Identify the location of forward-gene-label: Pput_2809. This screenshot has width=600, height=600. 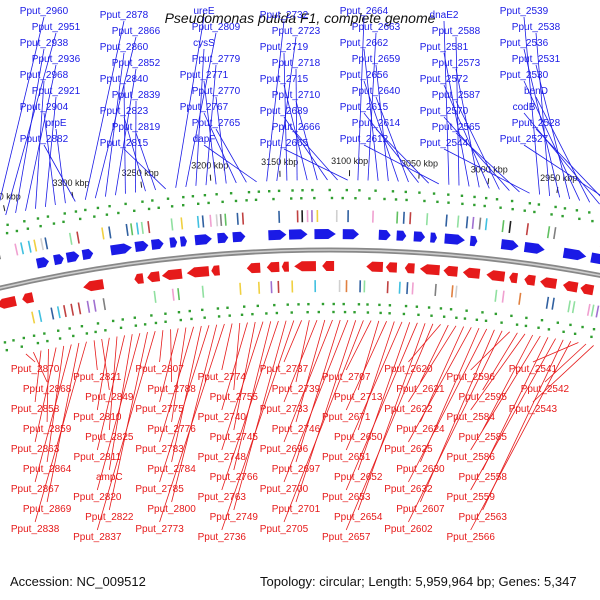
(216, 27).